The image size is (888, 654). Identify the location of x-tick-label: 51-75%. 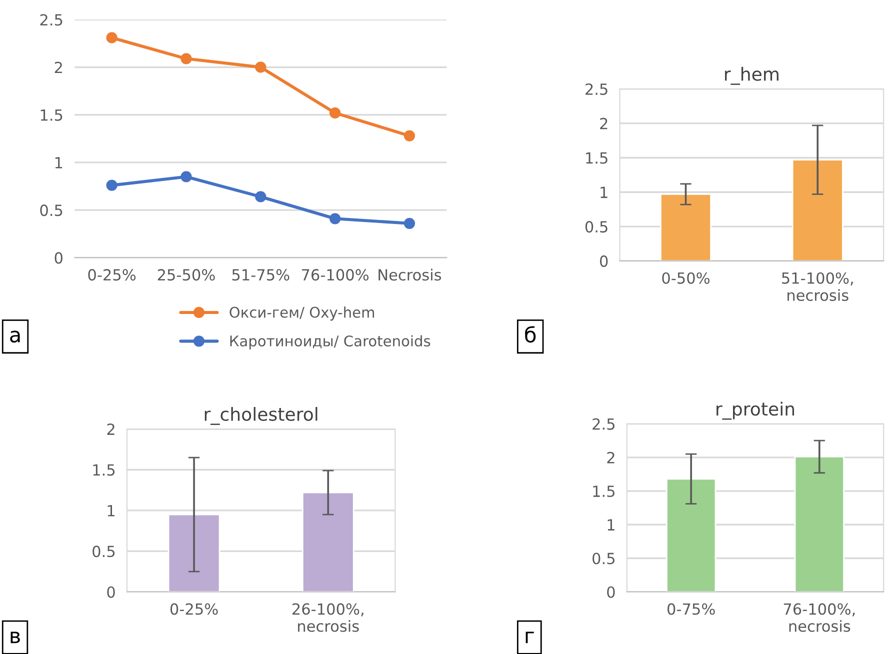
(261, 275).